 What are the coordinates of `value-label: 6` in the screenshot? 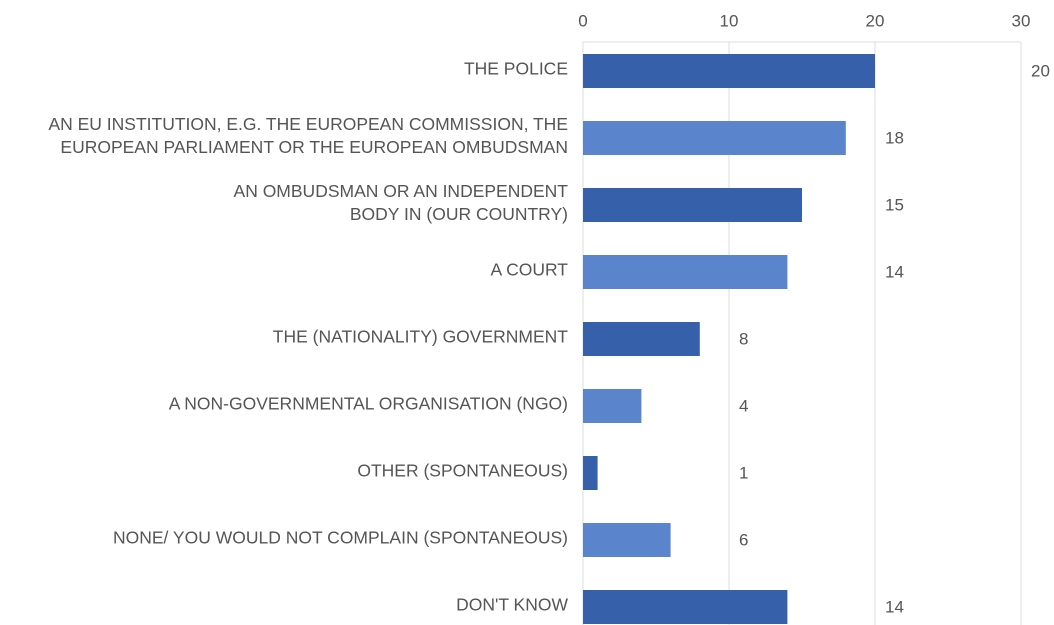 It's located at (743, 539).